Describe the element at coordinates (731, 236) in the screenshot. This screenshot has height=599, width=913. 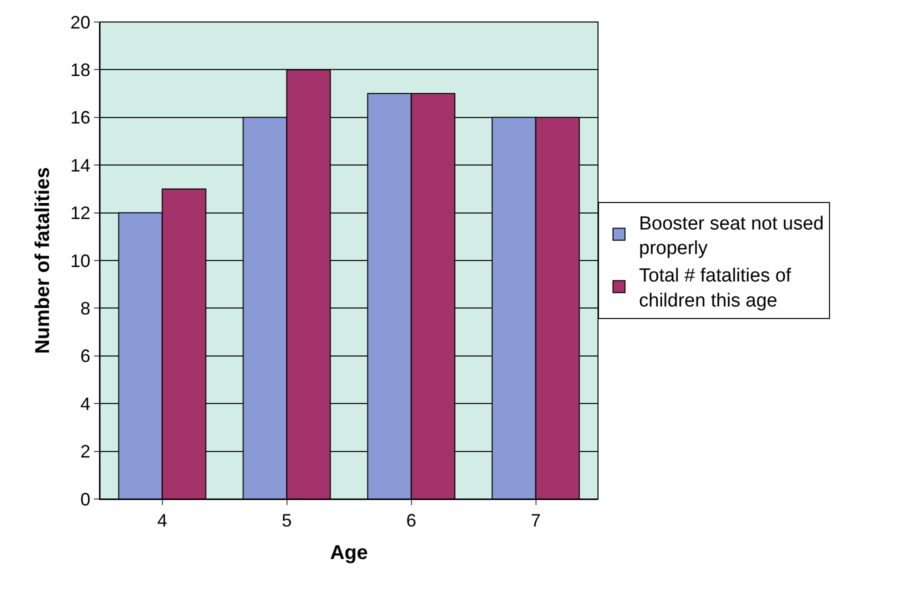
I see `legend-label: Booster seat not used properly` at that location.